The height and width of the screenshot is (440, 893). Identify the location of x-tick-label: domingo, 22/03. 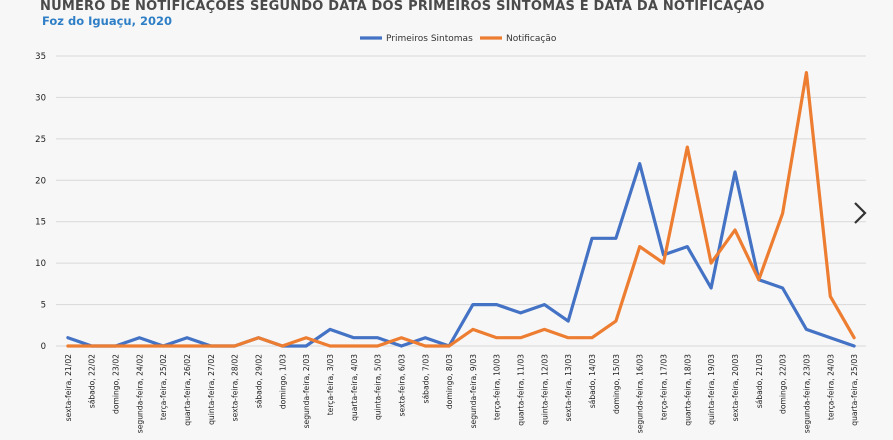
(783, 384).